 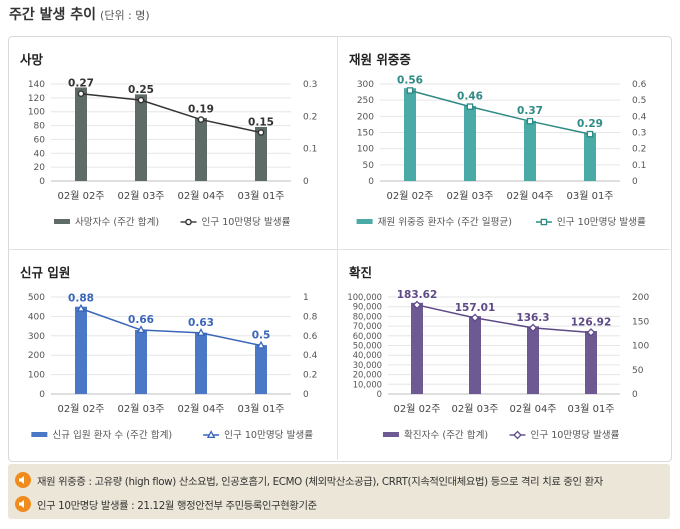 What do you see at coordinates (310, 150) in the screenshot?
I see `y2-tick-label: 0.1` at bounding box center [310, 150].